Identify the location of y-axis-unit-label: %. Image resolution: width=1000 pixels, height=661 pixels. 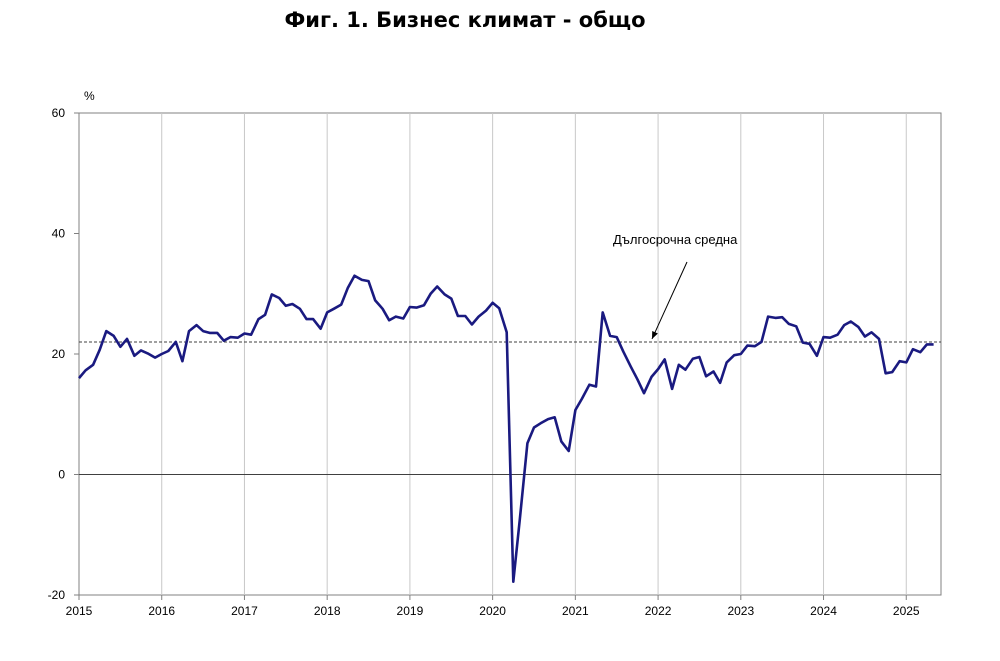
(89, 96).